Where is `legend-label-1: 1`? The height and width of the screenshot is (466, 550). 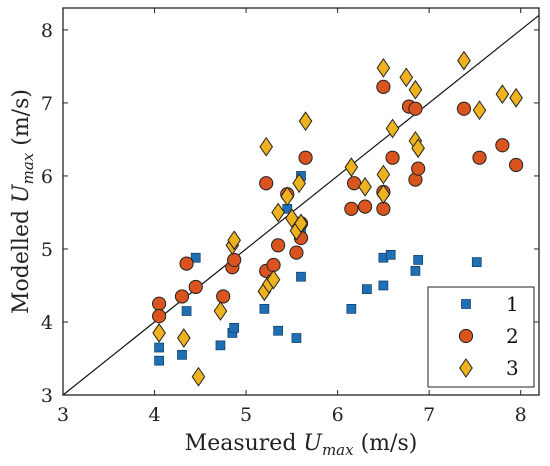 legend-label-1: 1 is located at coordinates (512, 304).